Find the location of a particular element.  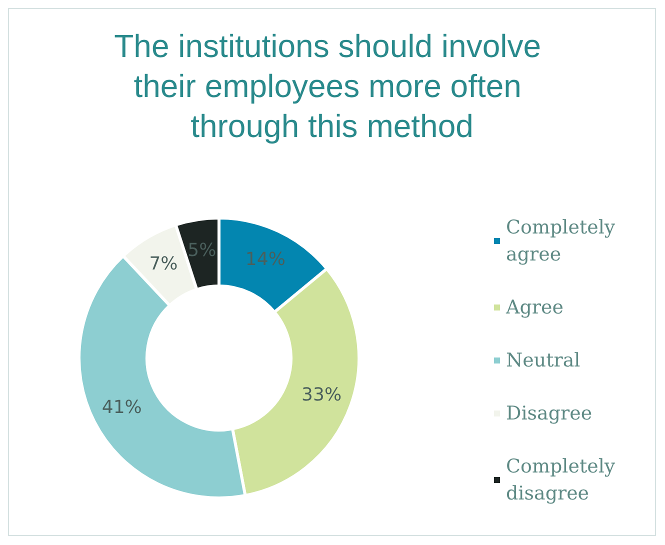

data-label: 7% is located at coordinates (163, 264).